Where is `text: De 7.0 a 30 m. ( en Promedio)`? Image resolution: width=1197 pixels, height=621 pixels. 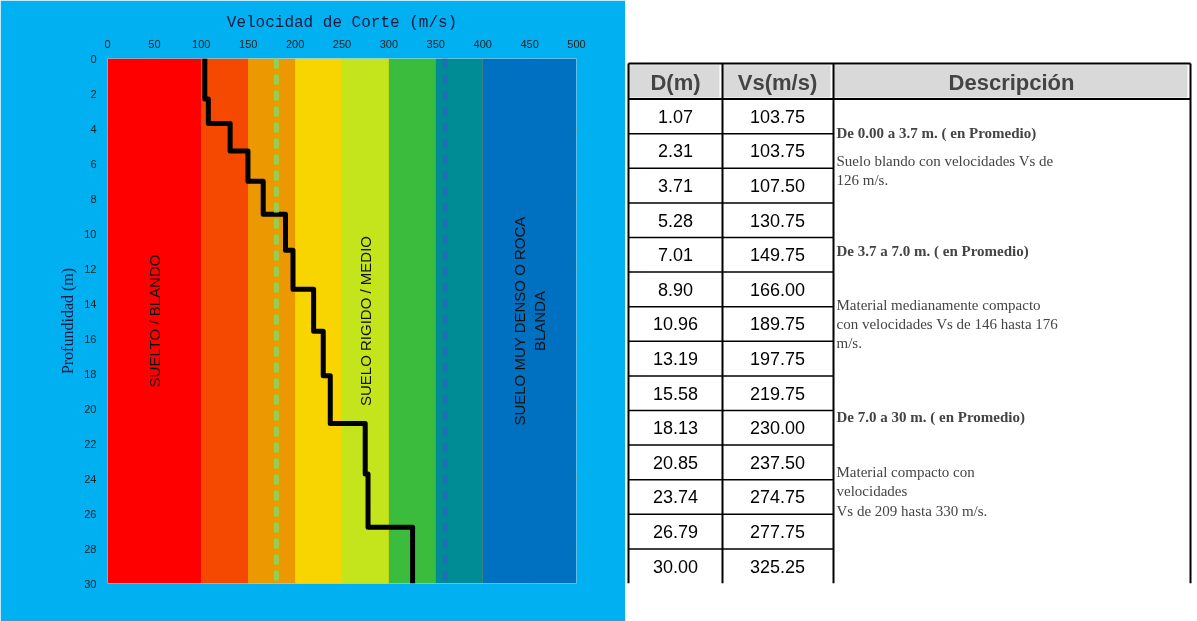
text: De 7.0 a 30 m. ( en Promedio) is located at coordinates (930, 417).